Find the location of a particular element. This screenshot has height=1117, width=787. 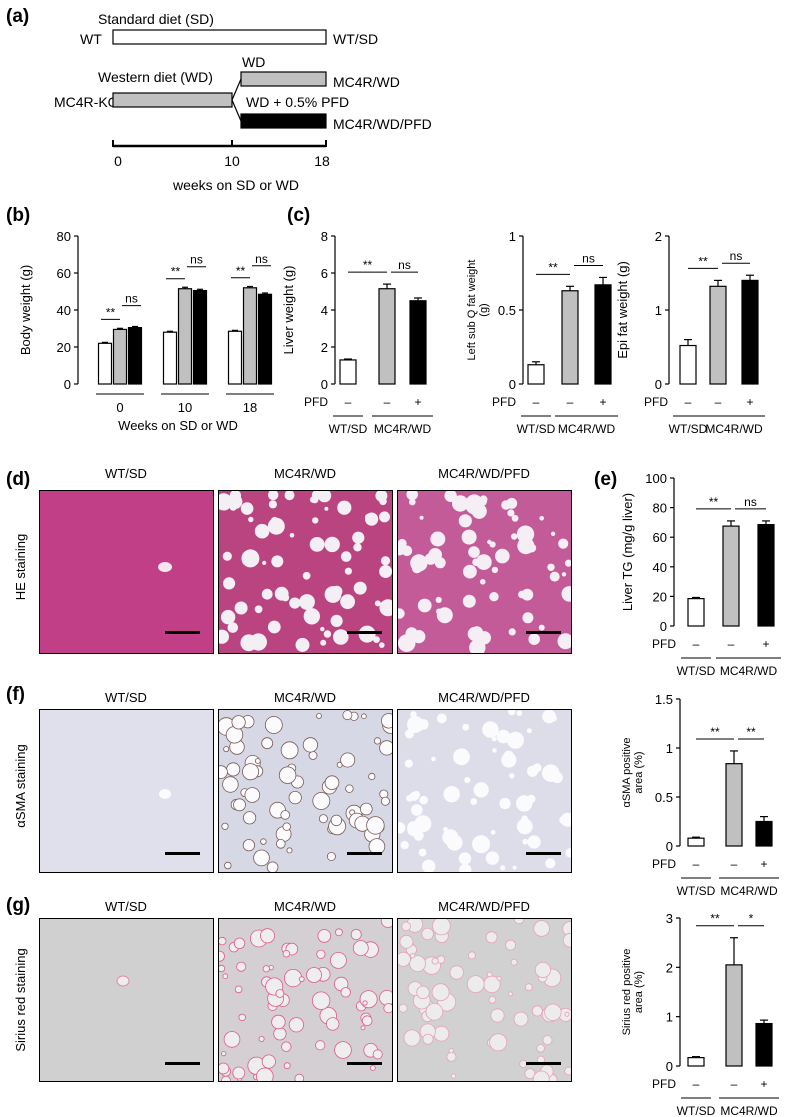

asma-title-pfd: MC4R/WD/PFD is located at coordinates (484, 697).